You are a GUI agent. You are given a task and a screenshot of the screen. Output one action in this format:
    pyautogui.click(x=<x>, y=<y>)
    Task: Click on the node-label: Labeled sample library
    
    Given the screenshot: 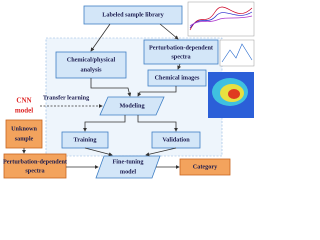 What is the action you would take?
    pyautogui.click(x=133, y=14)
    